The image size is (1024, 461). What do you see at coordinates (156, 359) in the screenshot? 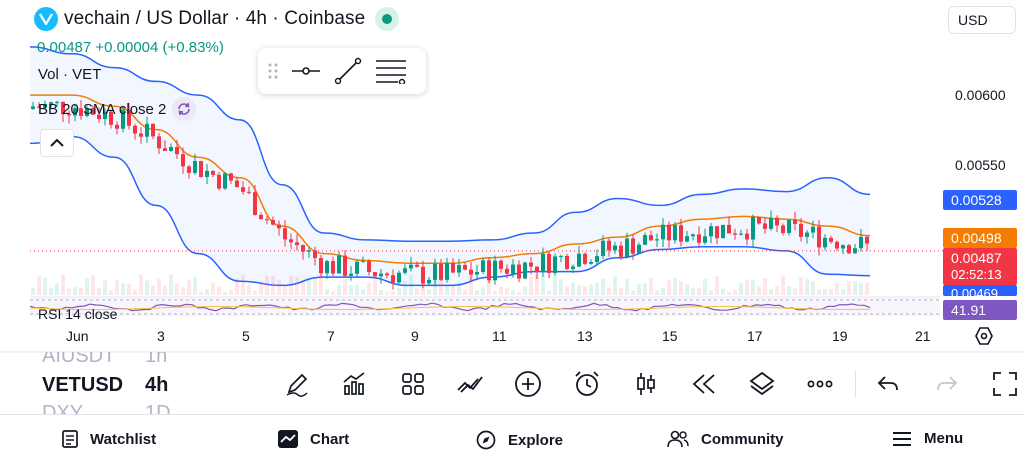
I see `interval-previous: 1h` at bounding box center [156, 359].